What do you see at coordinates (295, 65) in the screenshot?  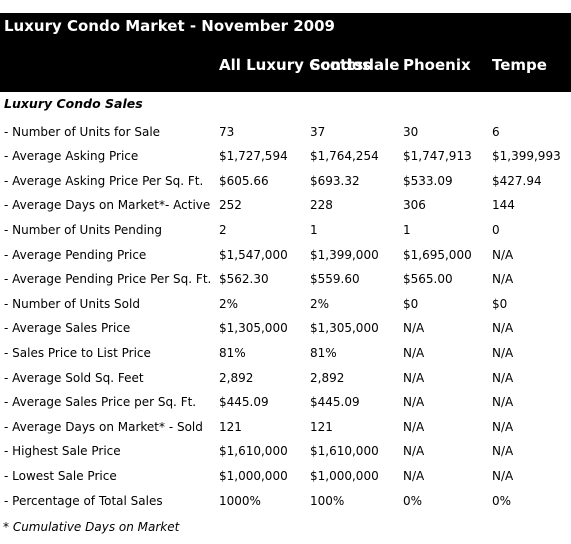 I see `header-all-luxury-condos: All Luxury Condos` at bounding box center [295, 65].